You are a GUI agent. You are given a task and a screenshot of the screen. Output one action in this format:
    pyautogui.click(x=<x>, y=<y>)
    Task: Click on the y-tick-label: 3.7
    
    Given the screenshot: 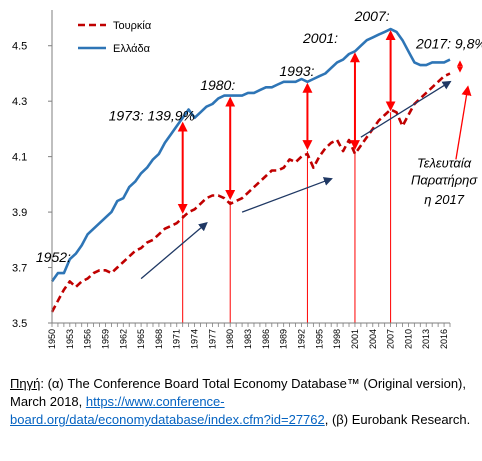 What is the action you would take?
    pyautogui.click(x=19, y=269)
    